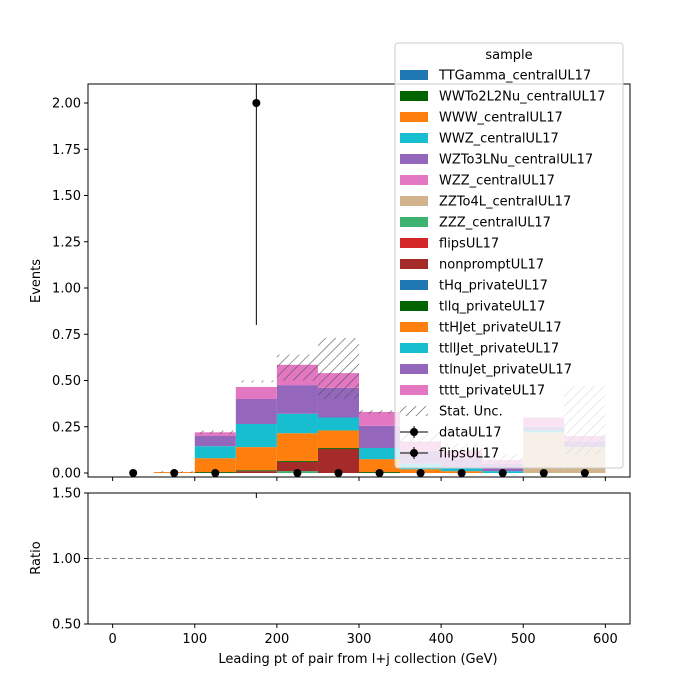 This screenshot has width=700, height=700. I want to click on legend-label: TTGamma_centralUL17, so click(514, 76).